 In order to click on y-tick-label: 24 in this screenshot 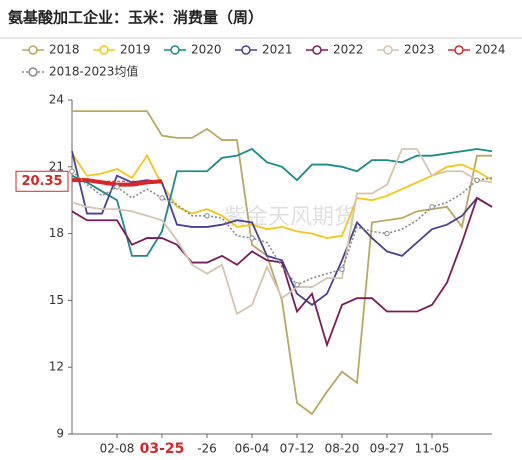, I will do `click(56, 100)`.